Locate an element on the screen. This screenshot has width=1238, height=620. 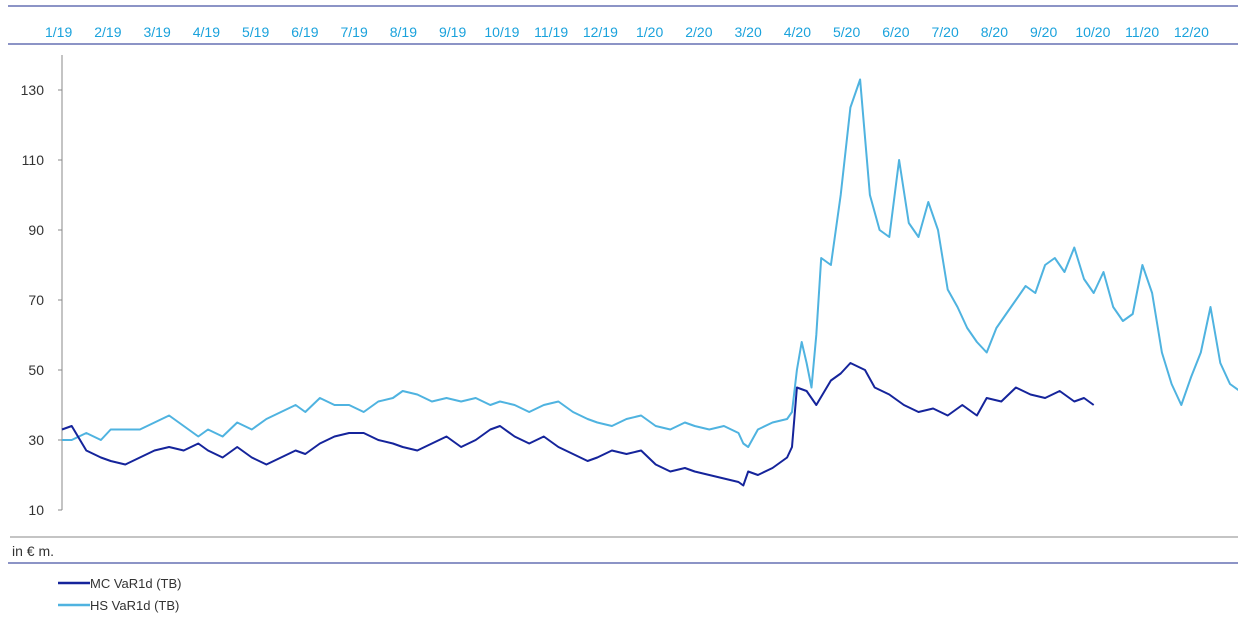
month-label: 1/19 is located at coordinates (58, 32).